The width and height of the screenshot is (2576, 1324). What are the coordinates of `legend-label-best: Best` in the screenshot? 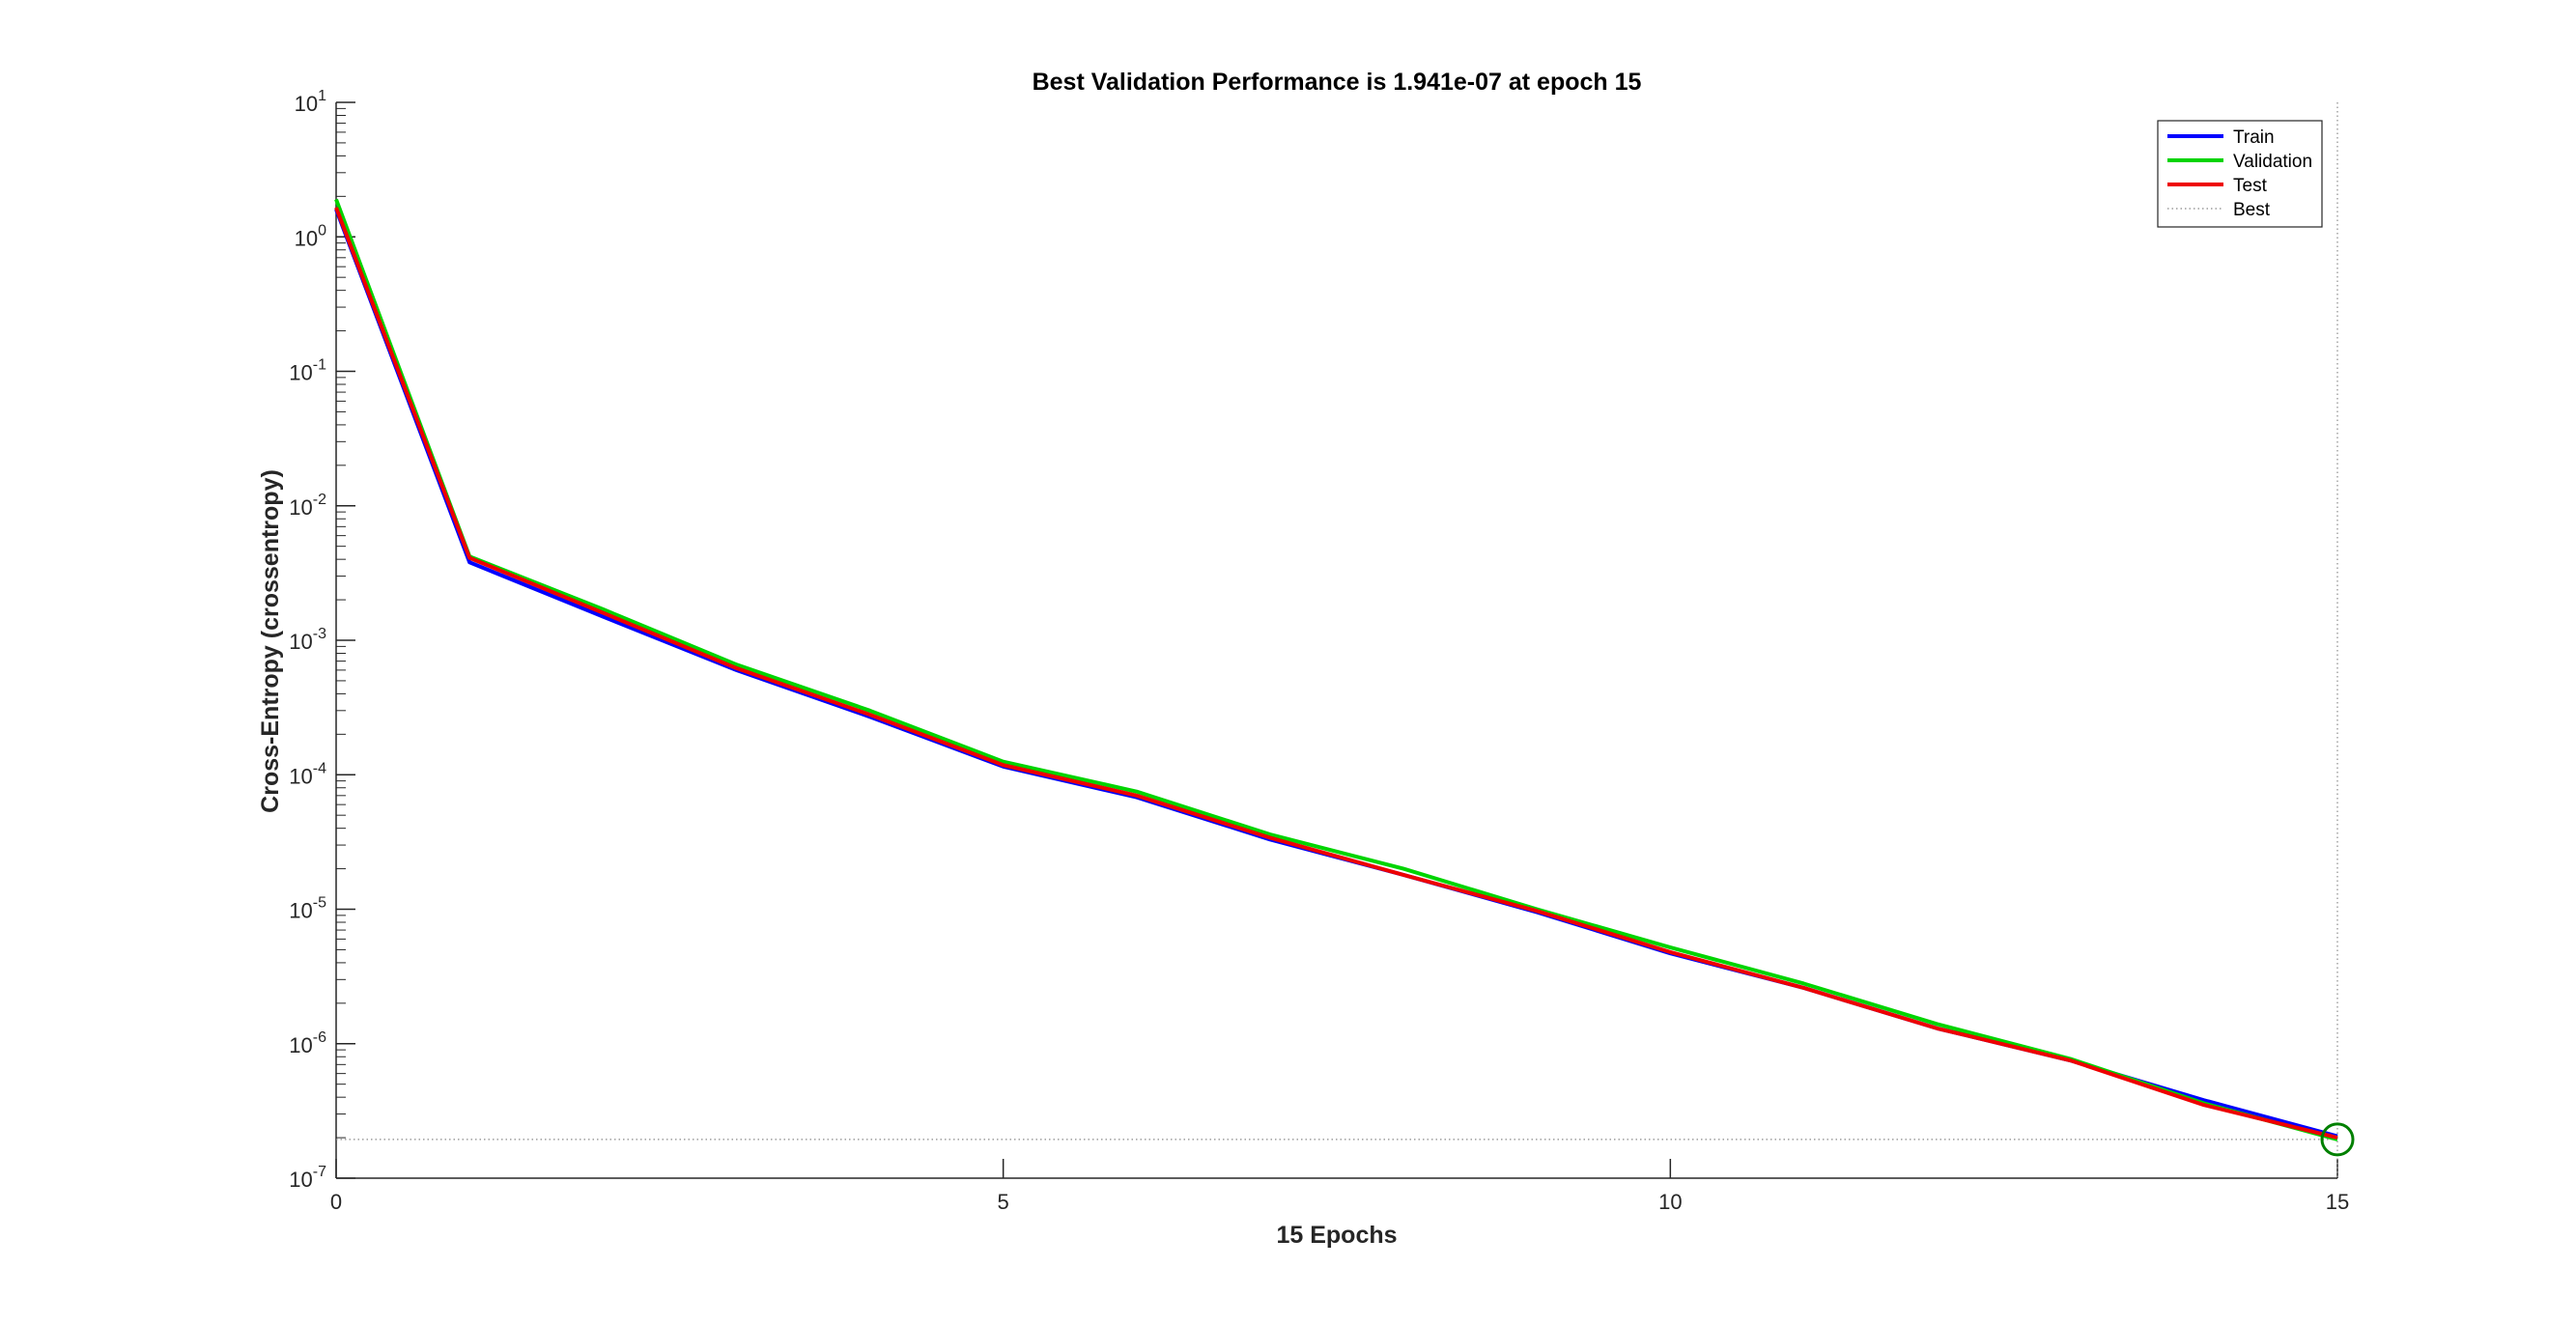 It's located at (2252, 210).